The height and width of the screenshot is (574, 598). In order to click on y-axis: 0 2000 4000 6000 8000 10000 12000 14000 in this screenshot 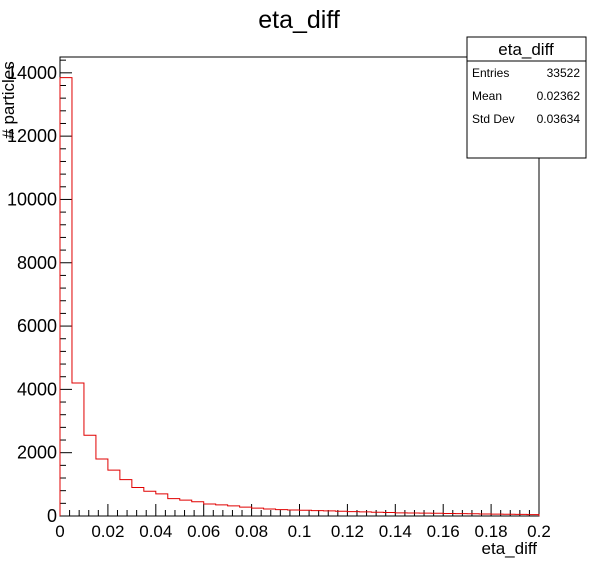, I will do `click(39, 292)`.